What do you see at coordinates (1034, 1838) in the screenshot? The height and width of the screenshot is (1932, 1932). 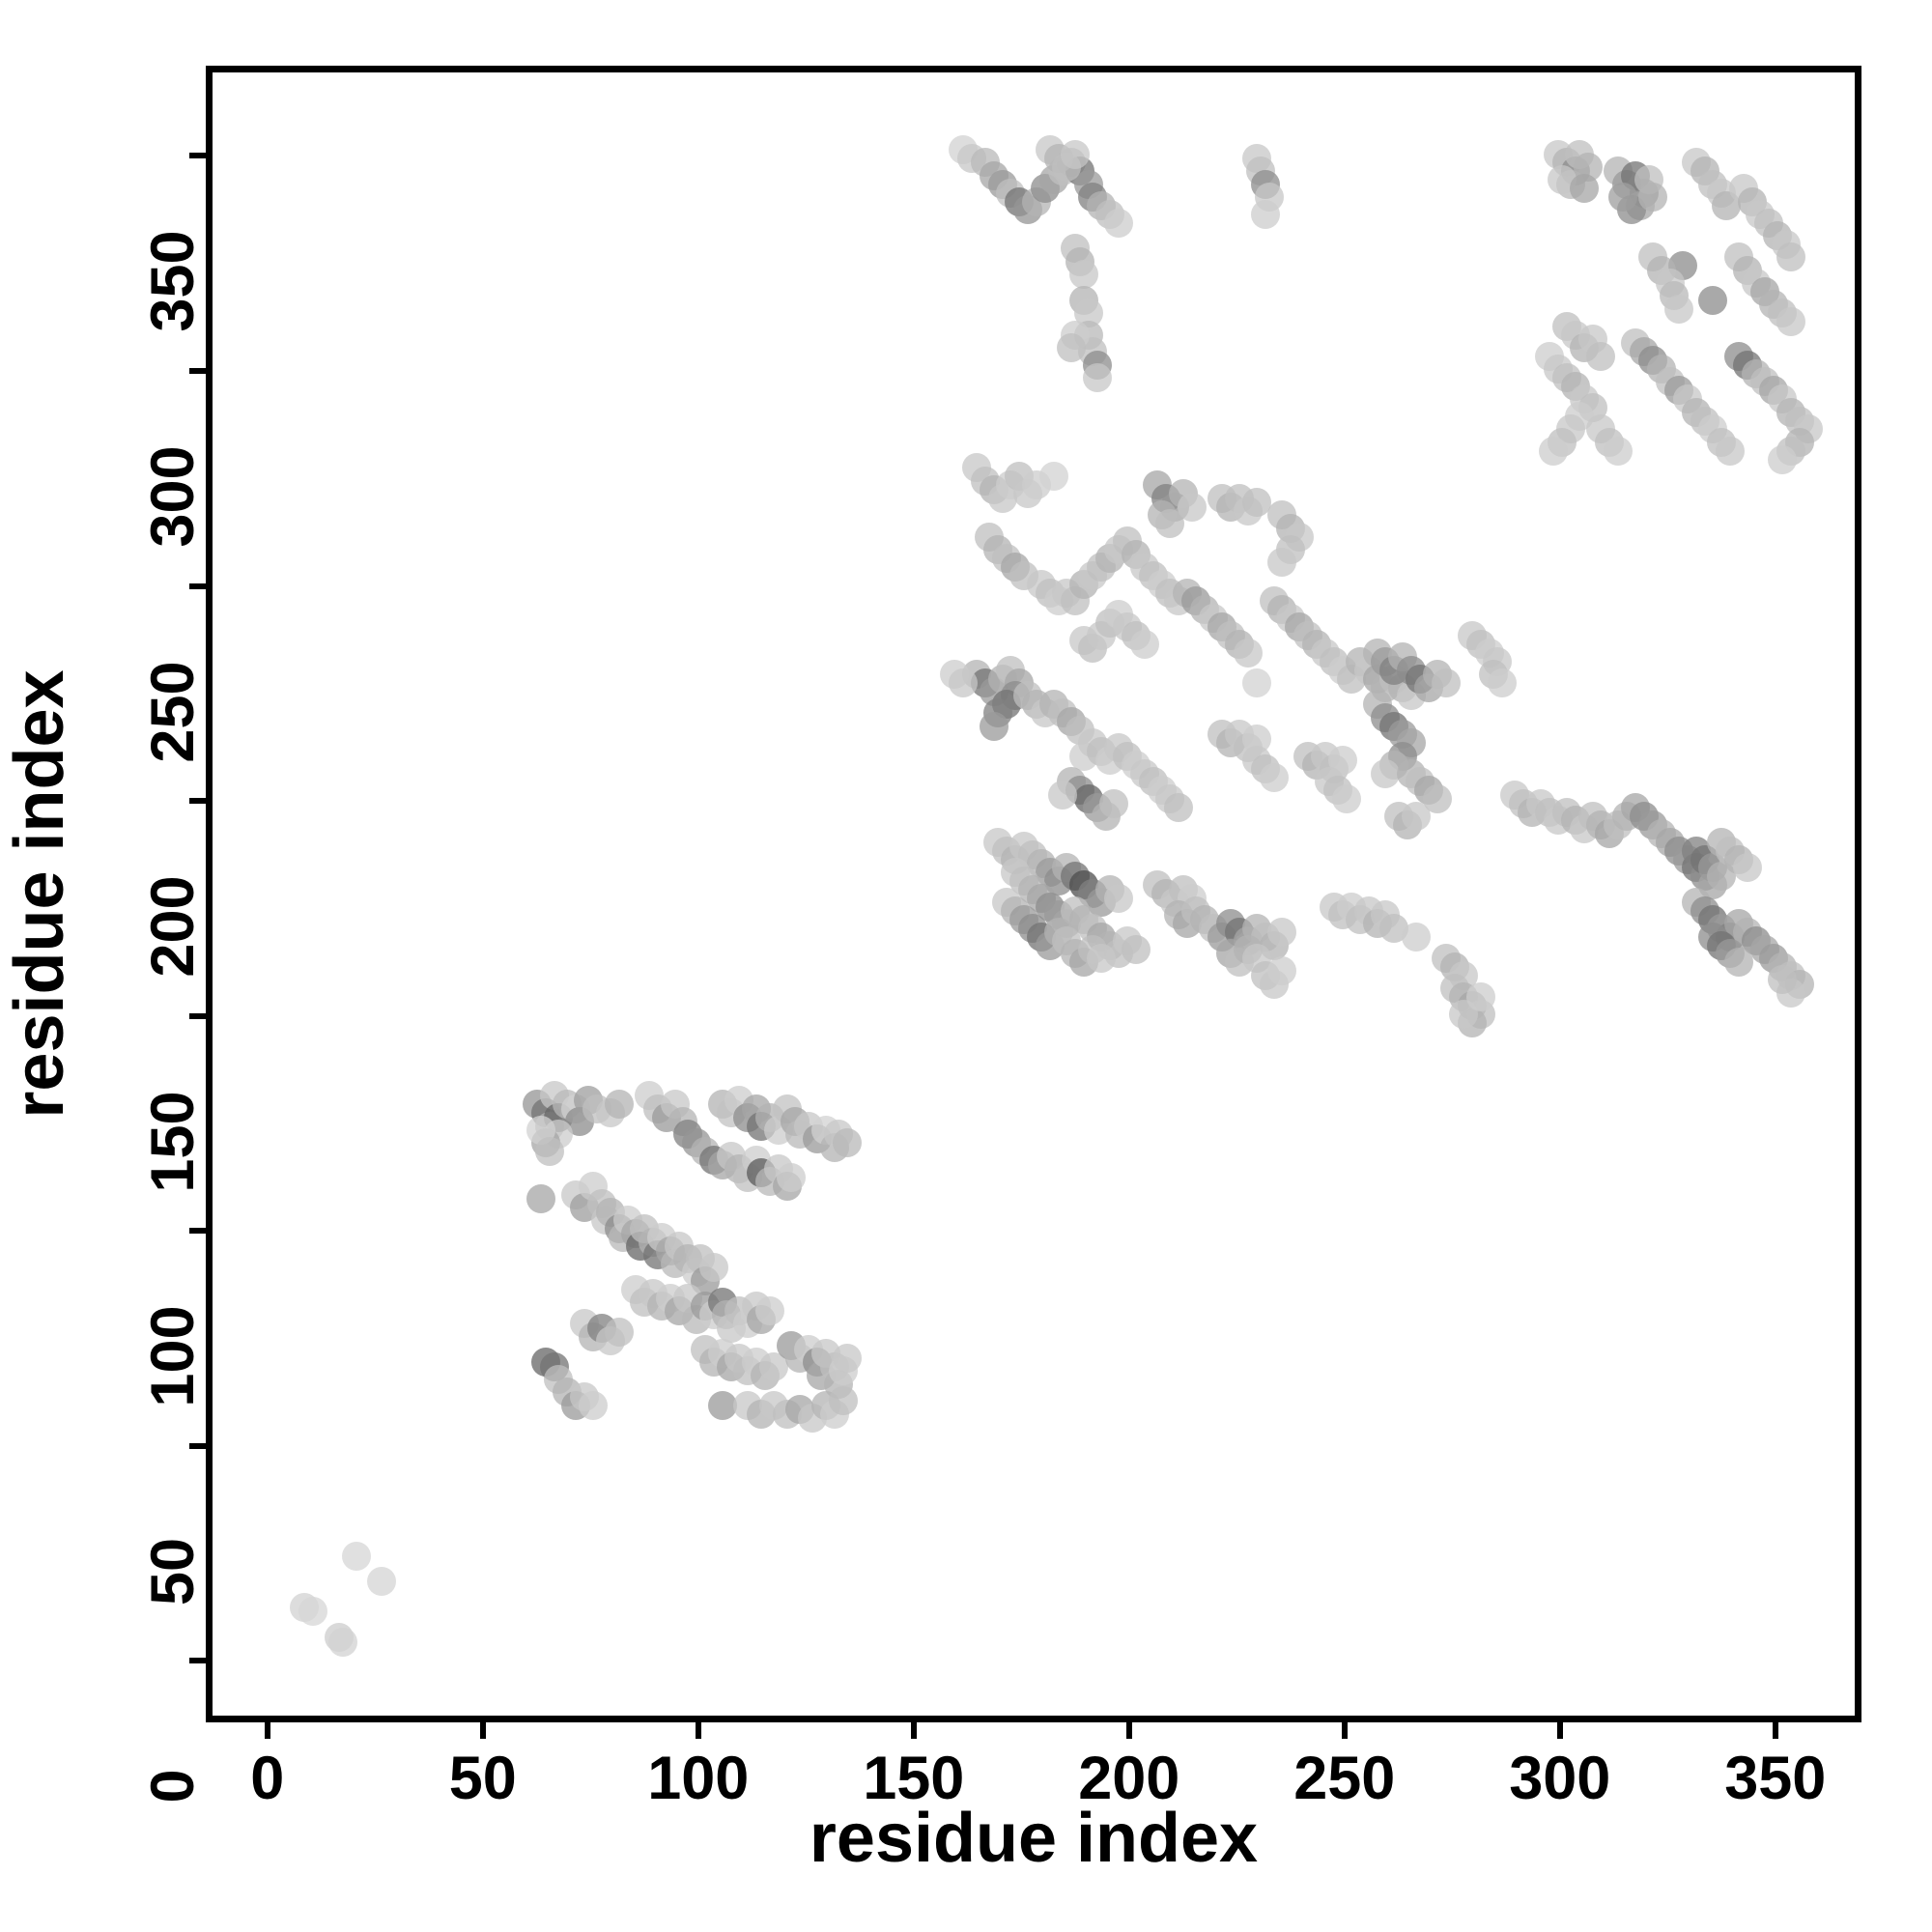 I see `x-axis-label: residue index` at bounding box center [1034, 1838].